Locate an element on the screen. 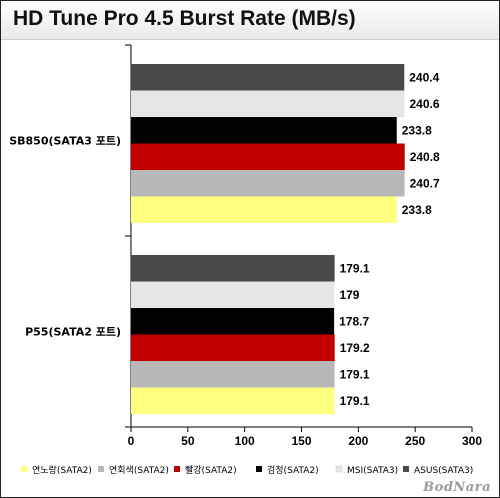 This screenshot has width=500, height=498. legend-entry: ASUS(SATA3) is located at coordinates (443, 471).